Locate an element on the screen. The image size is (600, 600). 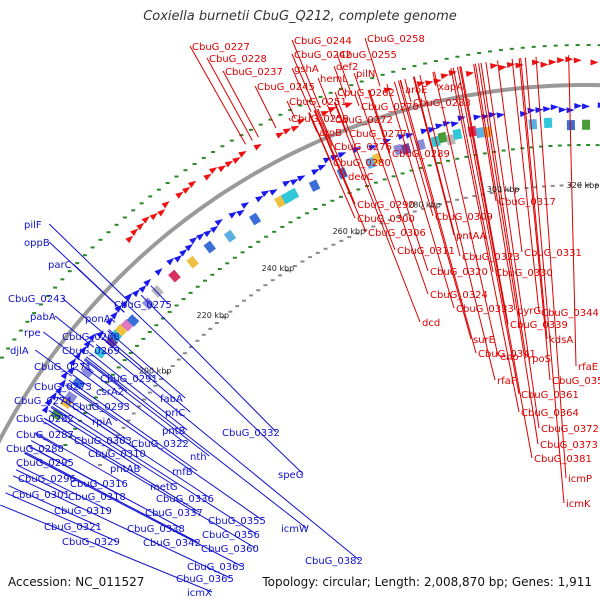
reverse-gene-label: CbuG_0291 is located at coordinates (129, 379).